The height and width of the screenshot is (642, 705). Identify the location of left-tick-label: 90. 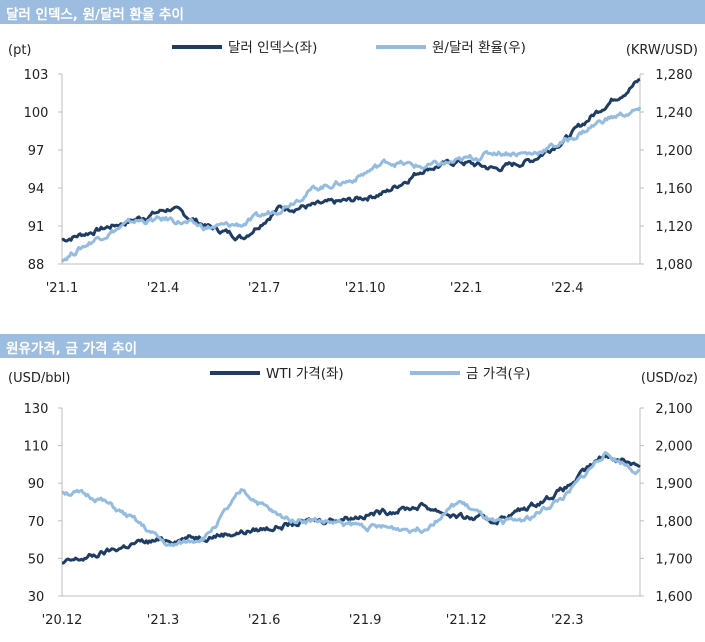
(36, 484).